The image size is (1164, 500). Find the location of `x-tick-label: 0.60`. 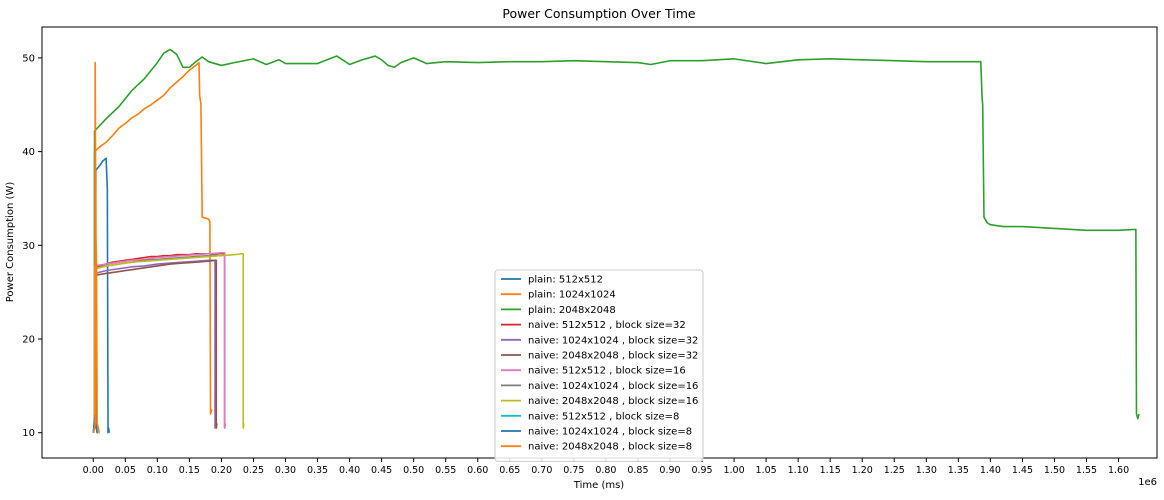

x-tick-label: 0.60 is located at coordinates (477, 470).